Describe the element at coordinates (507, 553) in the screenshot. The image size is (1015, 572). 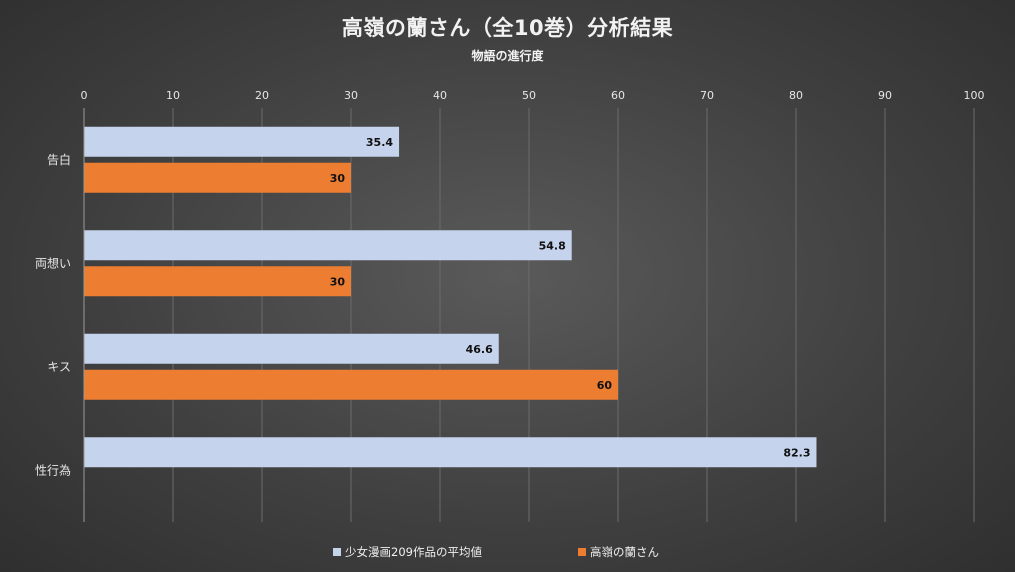
I see `chart-legend: 少女漫画209作品の平均値 高嶺の蘭さん` at that location.